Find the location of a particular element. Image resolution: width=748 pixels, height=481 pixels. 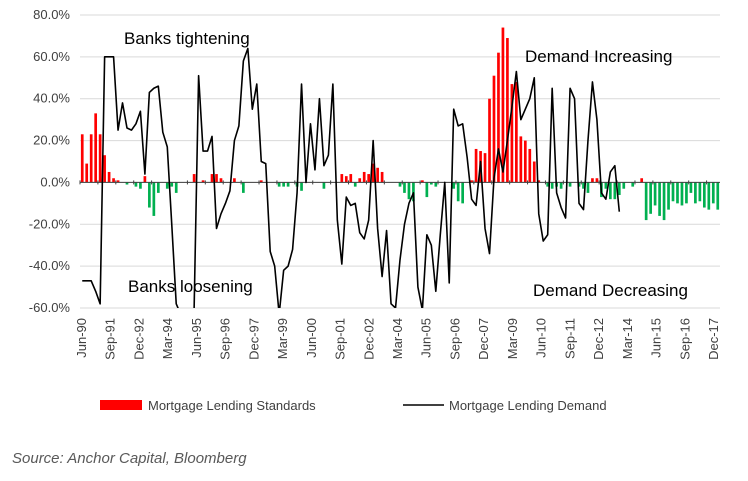

x-tick-label: Mar-04 is located at coordinates (397, 338).